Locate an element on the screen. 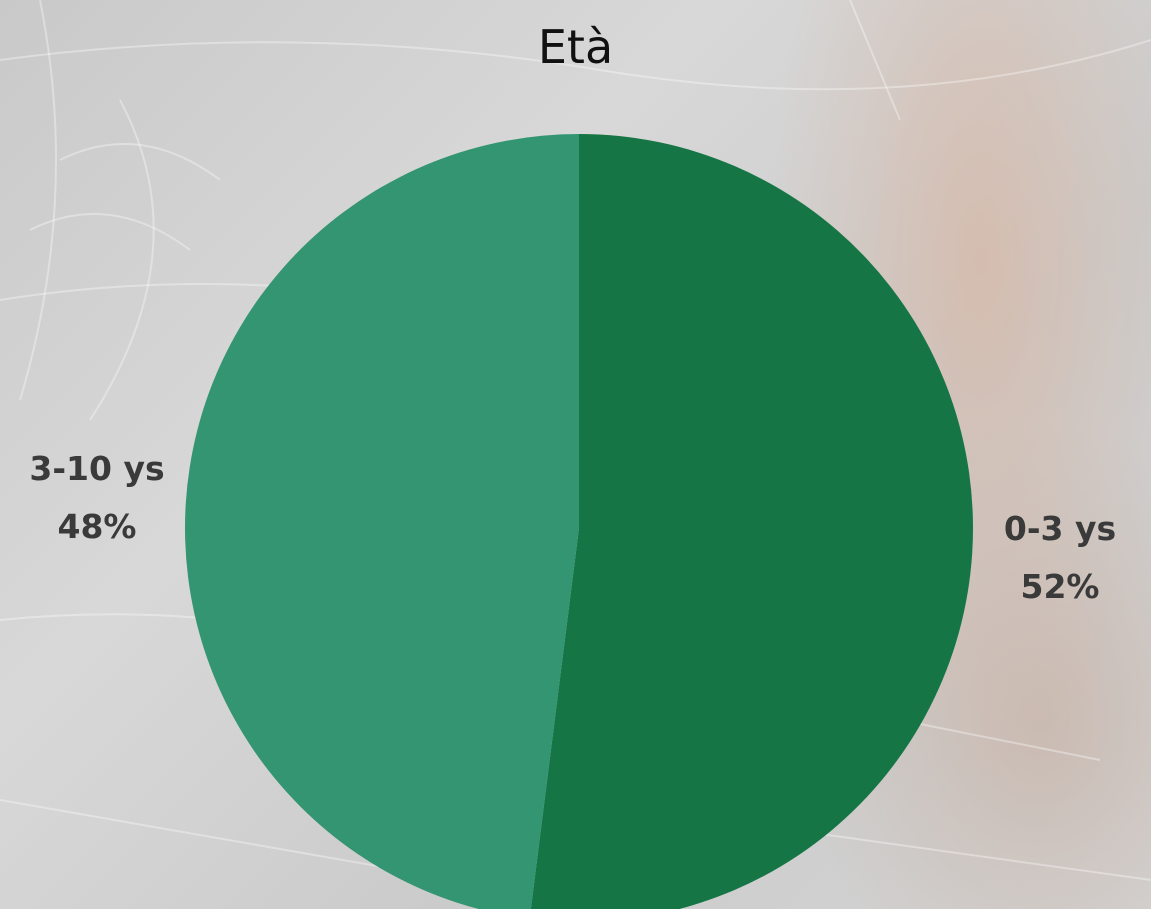  slice-category-label: 3-10 ys is located at coordinates (97, 468).